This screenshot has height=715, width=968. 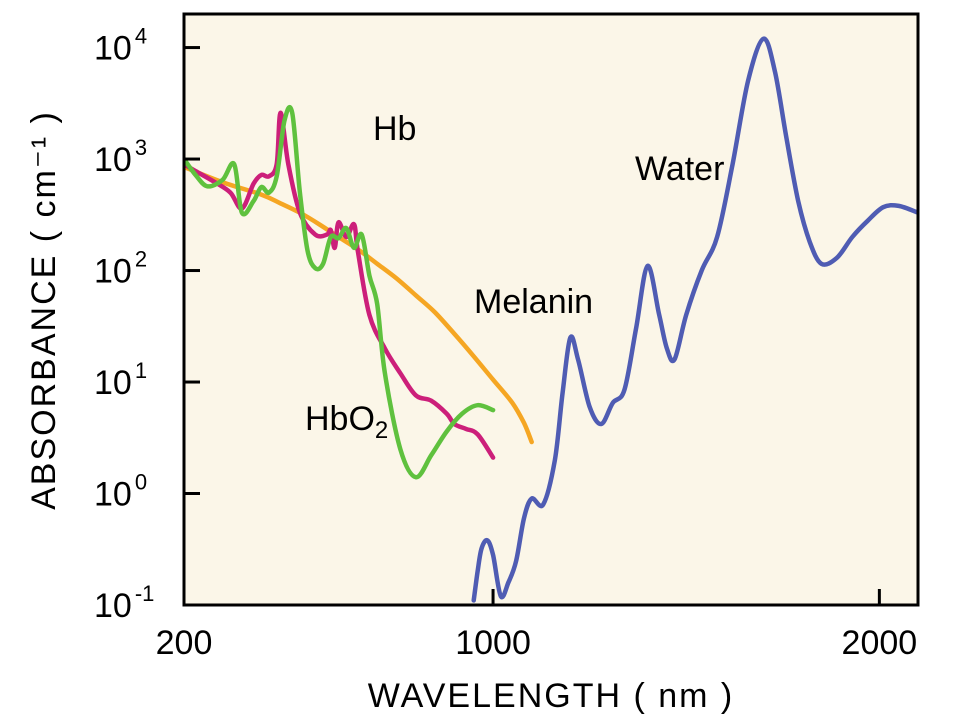 I want to click on series-label-hb: Hb, so click(x=394, y=129).